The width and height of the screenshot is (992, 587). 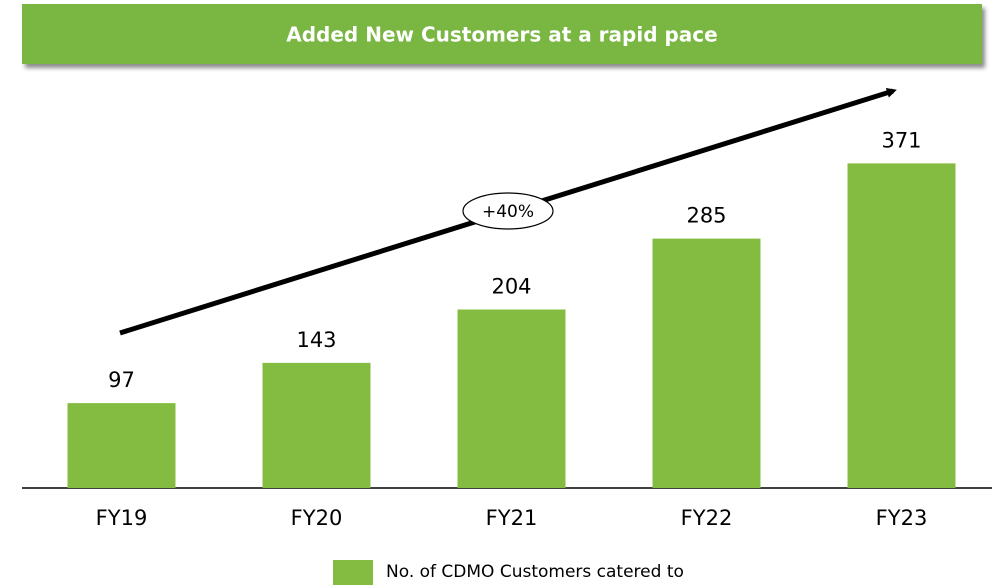 I want to click on value-label: 143, so click(x=316, y=340).